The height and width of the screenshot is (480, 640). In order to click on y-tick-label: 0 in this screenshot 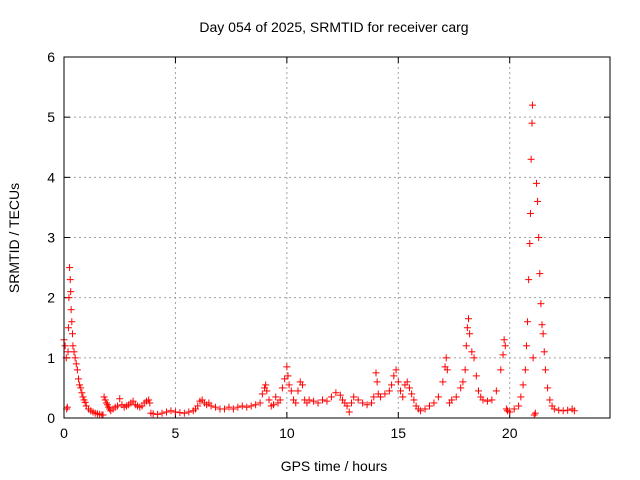, I will do `click(51, 418)`.